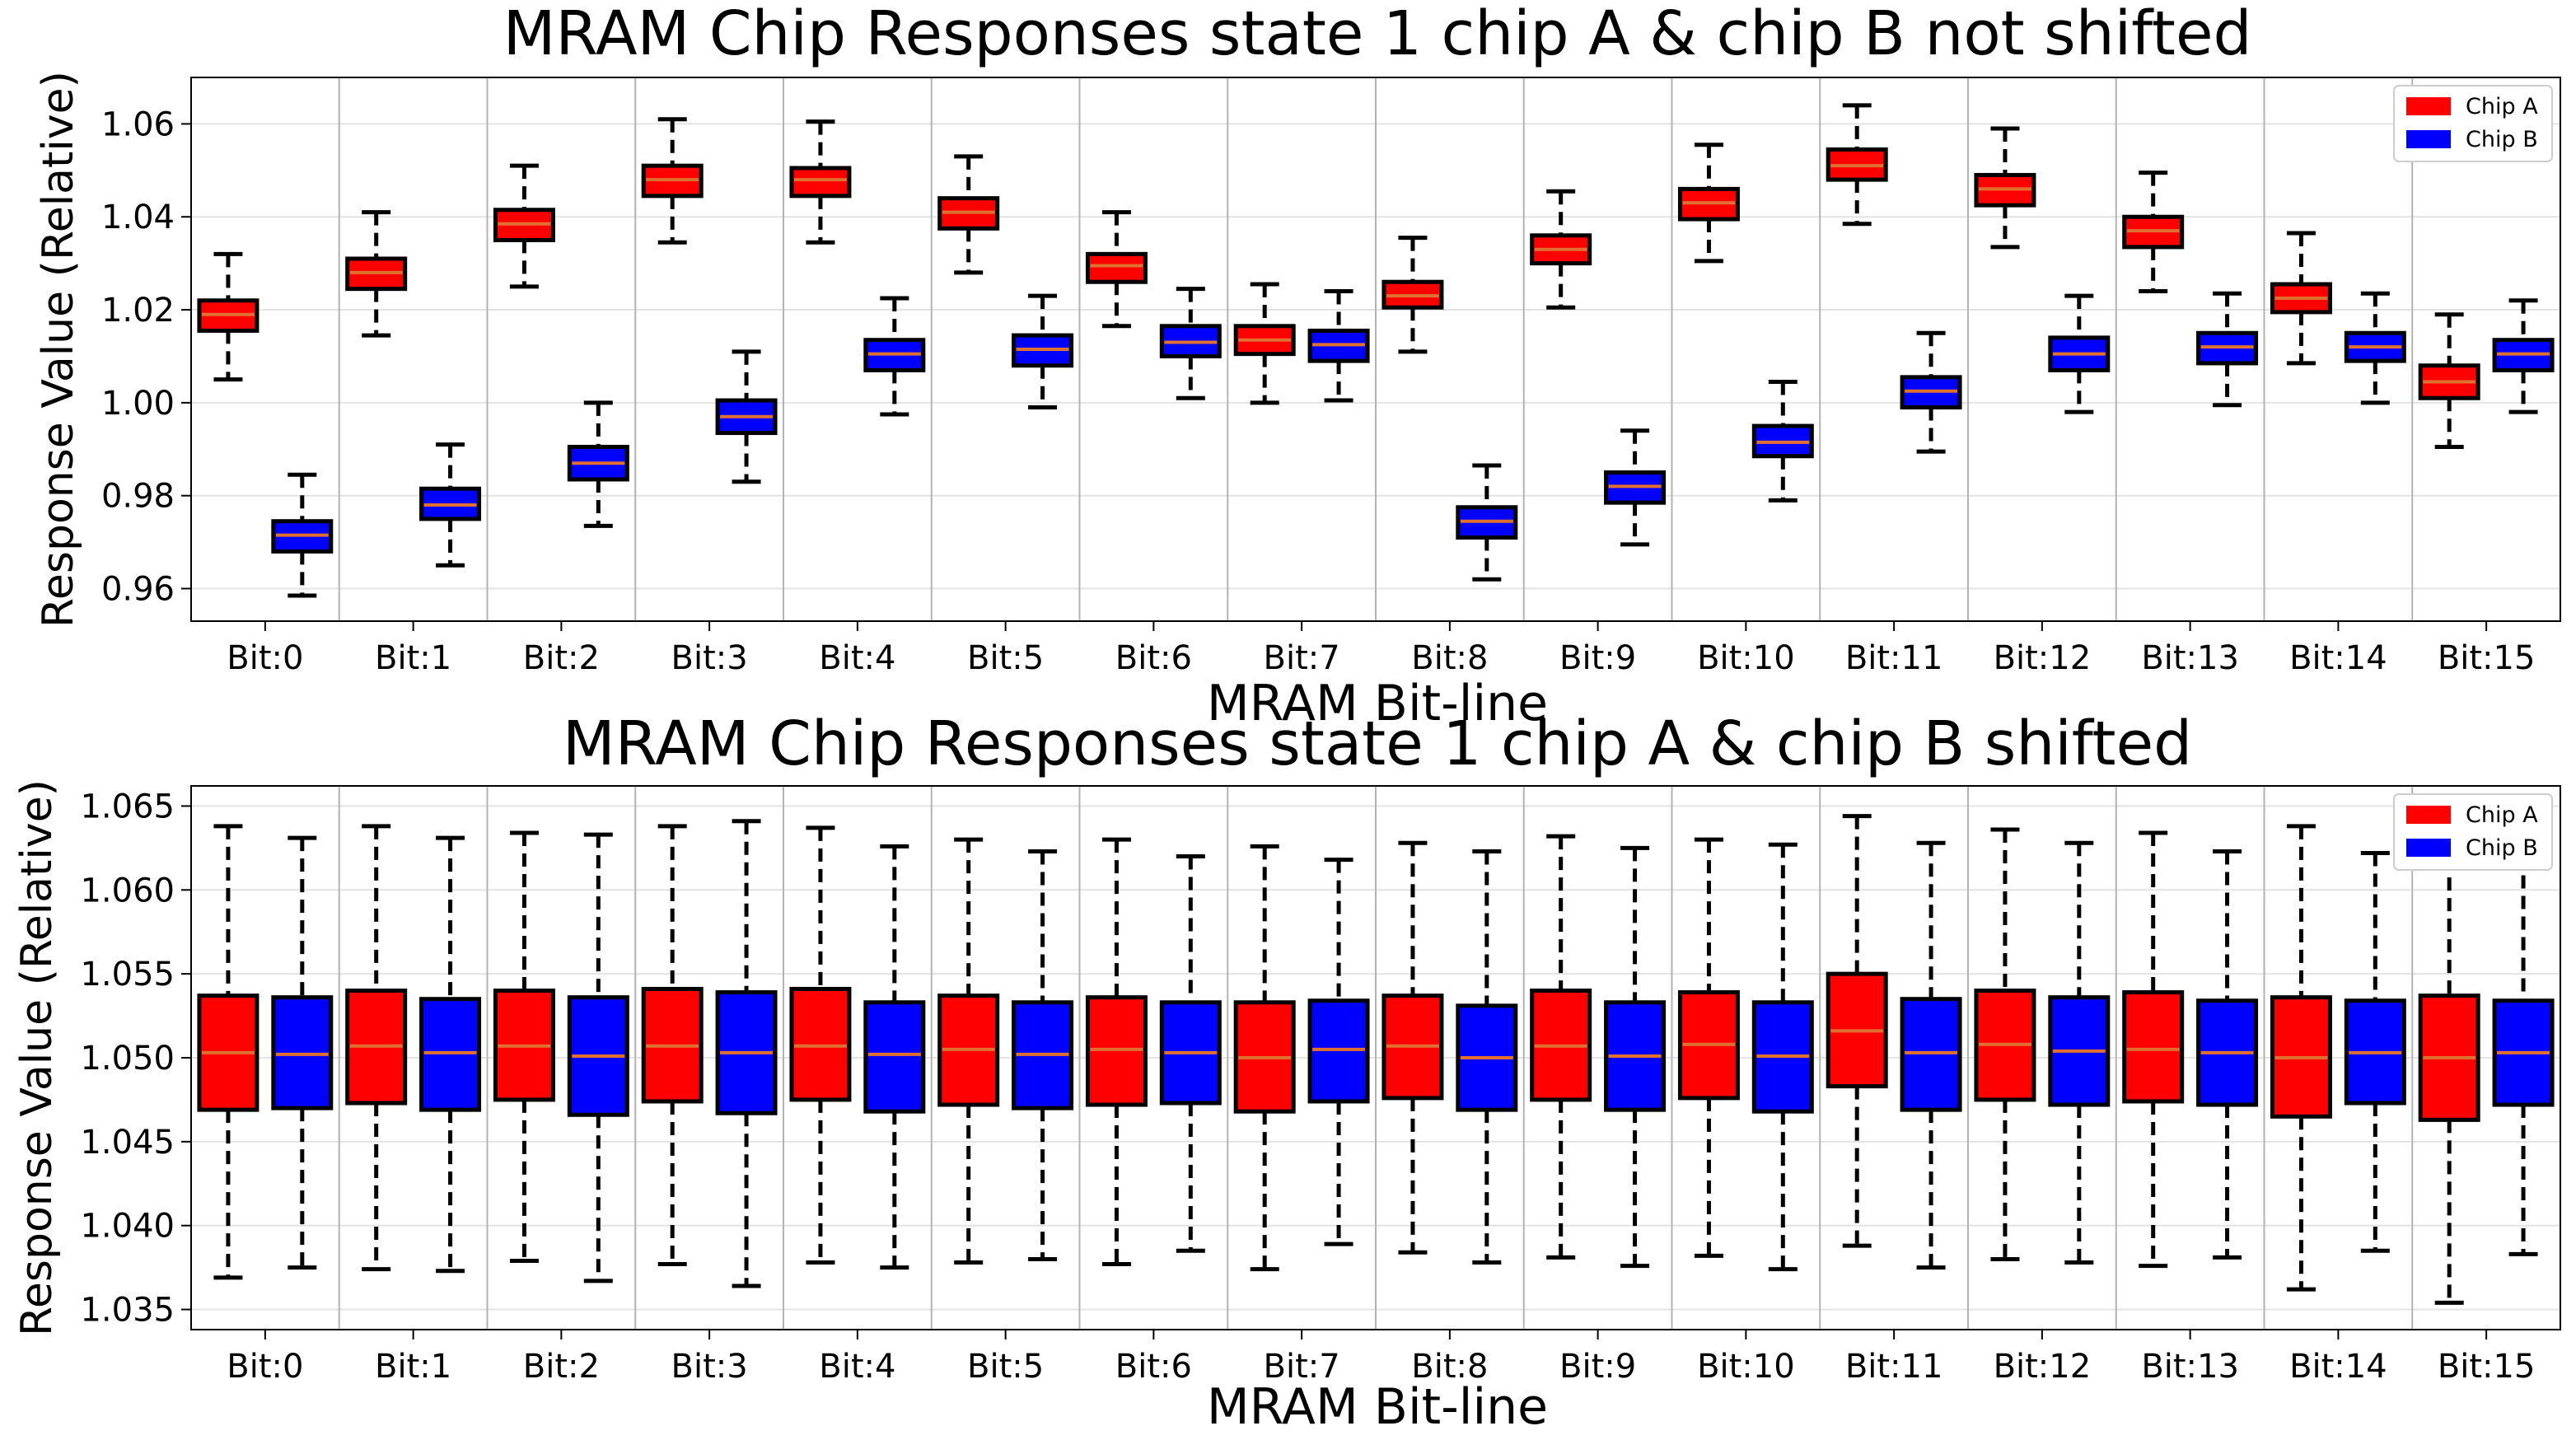 This screenshot has width=2576, height=1440. I want to click on legend: Chip A Chip B, so click(2473, 123).